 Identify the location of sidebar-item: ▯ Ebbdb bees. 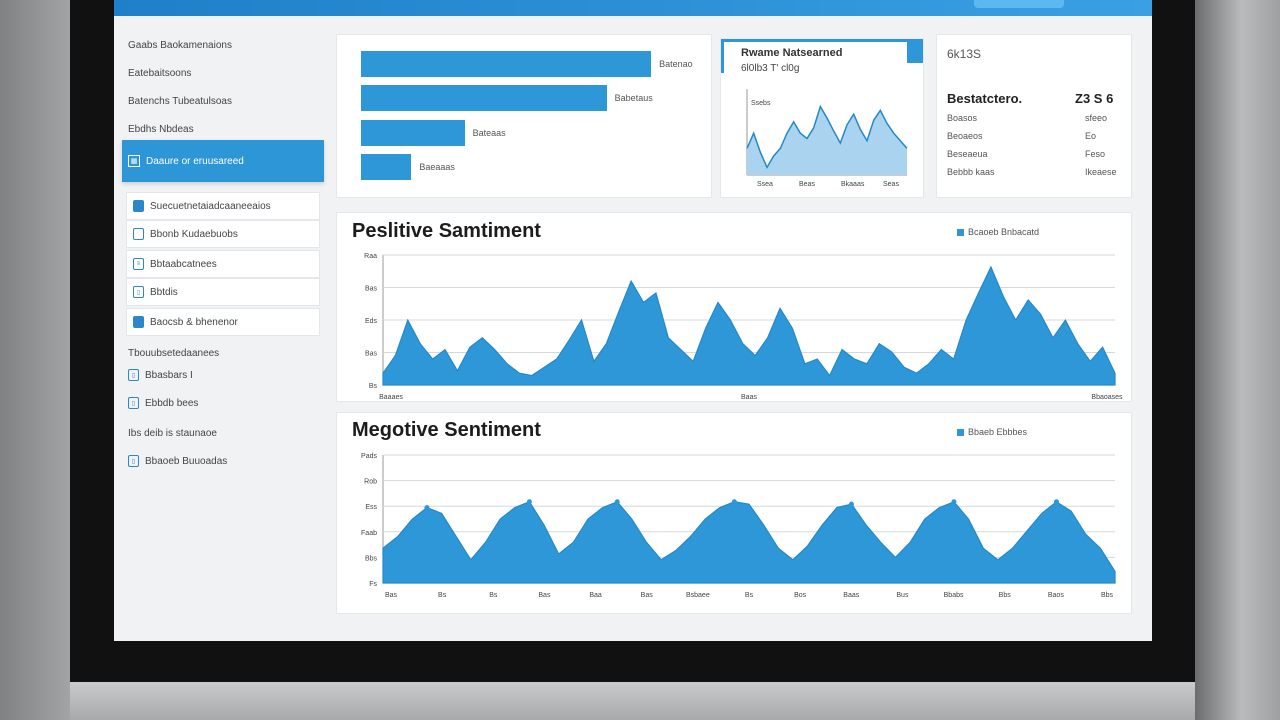
(224, 403).